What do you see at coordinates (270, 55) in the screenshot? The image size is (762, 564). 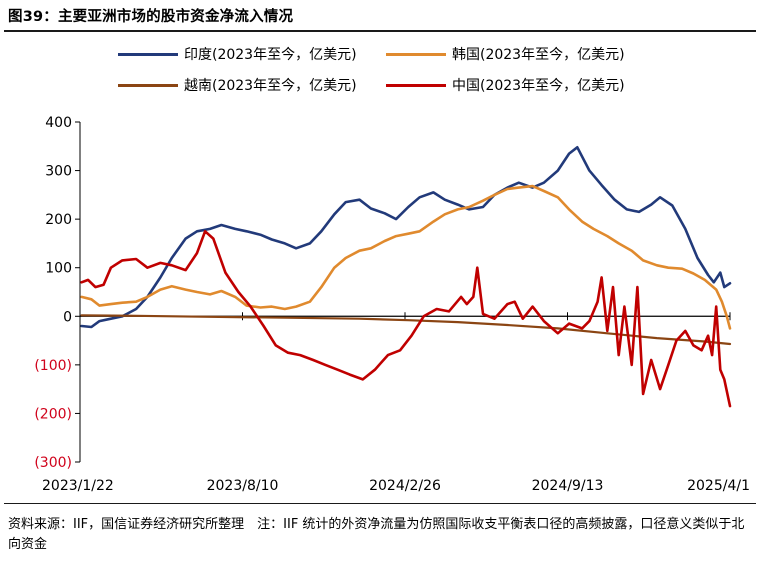 I see `legend-label-india: 印度(2023年至今，亿美元)` at bounding box center [270, 55].